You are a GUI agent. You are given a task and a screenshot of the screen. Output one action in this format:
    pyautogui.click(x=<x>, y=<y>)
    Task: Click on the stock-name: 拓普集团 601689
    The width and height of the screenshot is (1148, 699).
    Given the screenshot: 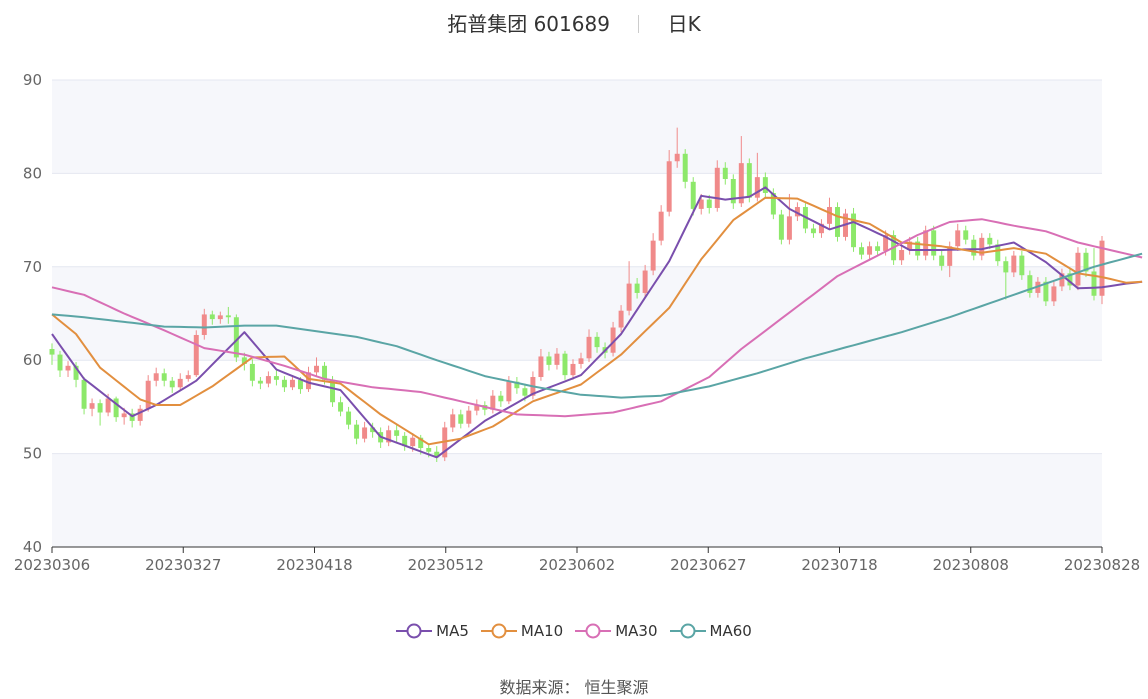 What is the action you would take?
    pyautogui.click(x=528, y=24)
    